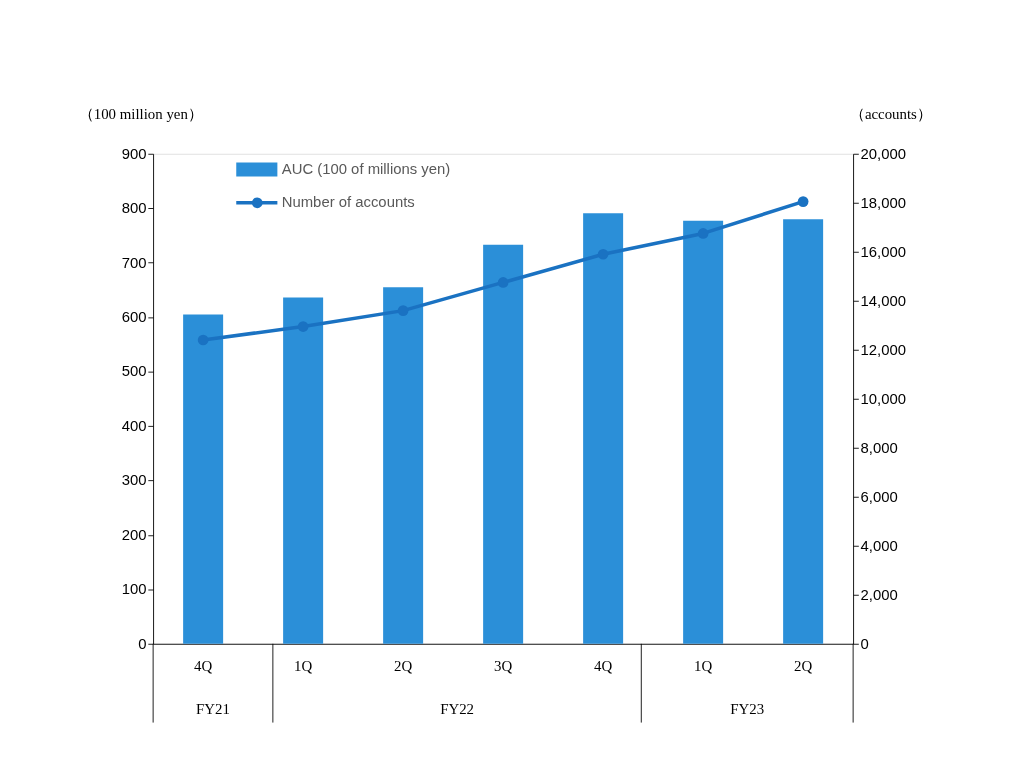 The height and width of the screenshot is (760, 1015). What do you see at coordinates (879, 594) in the screenshot?
I see `y2-tick-label: 2,000` at bounding box center [879, 594].